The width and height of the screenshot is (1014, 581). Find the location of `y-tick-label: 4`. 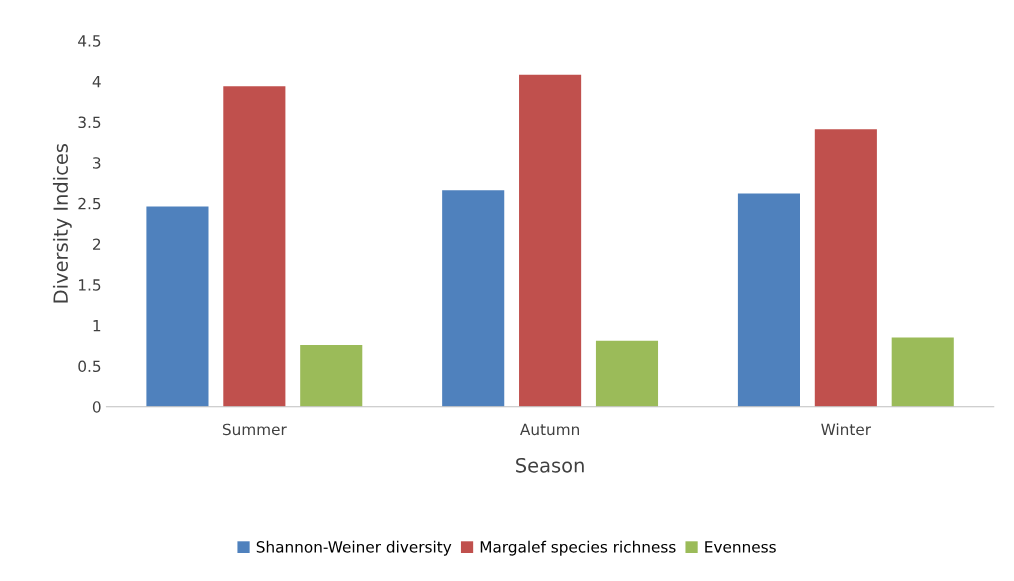

y-tick-label: 4 is located at coordinates (96, 82).